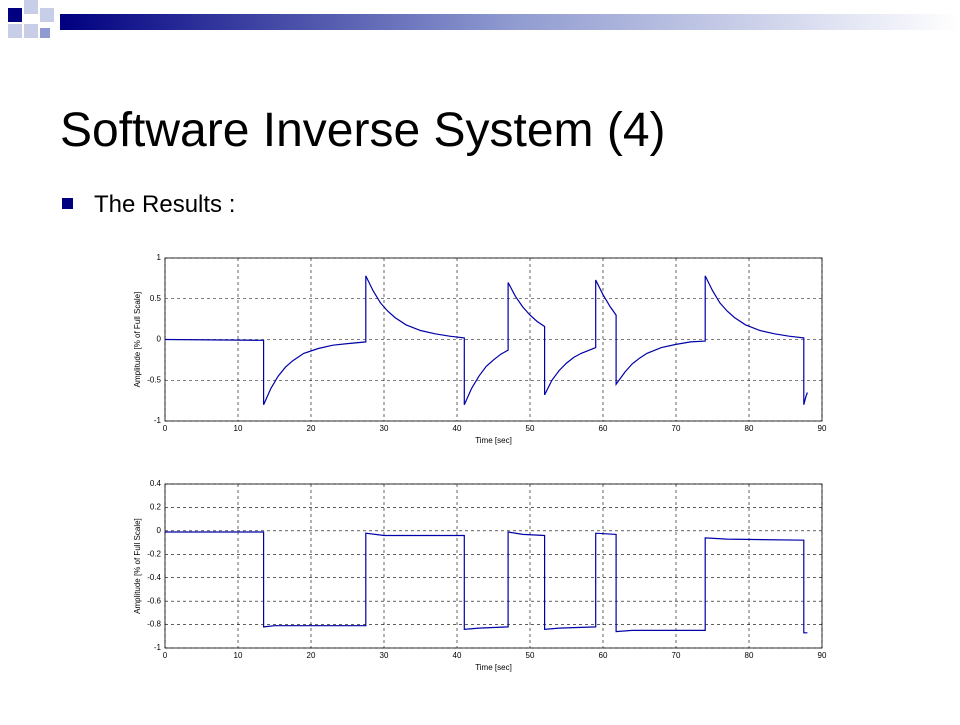 The height and width of the screenshot is (725, 960). I want to click on y-tick-label: -0.8, so click(154, 624).